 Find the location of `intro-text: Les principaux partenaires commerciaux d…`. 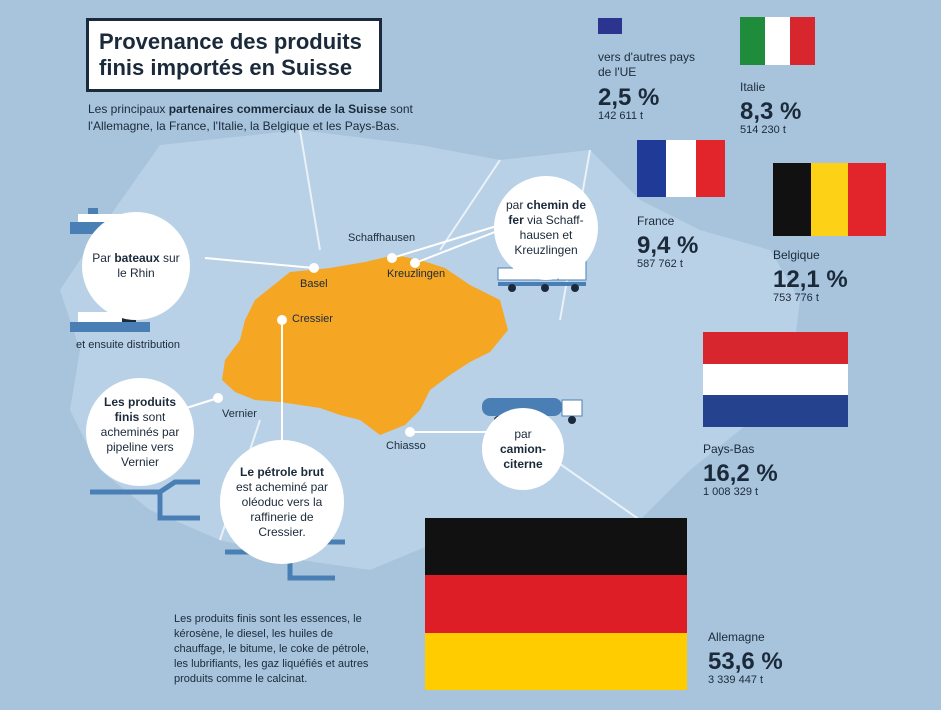

intro-text: Les principaux partenaires commerciaux d… is located at coordinates (253, 118).